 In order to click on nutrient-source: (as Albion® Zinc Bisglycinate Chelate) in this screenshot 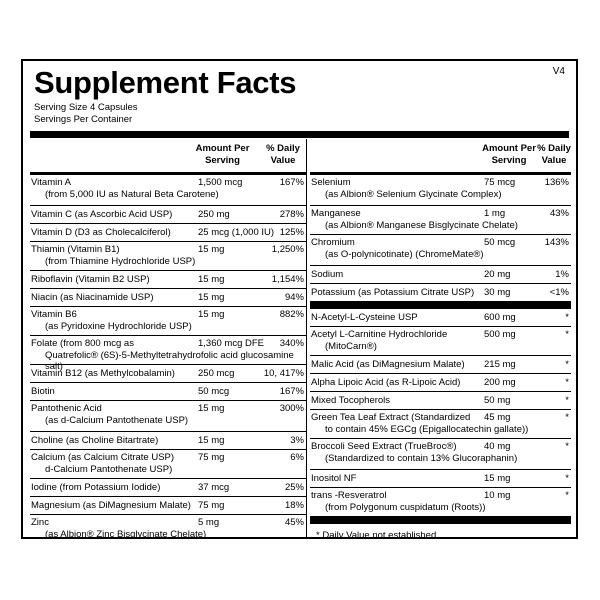, I will do `click(126, 533)`.